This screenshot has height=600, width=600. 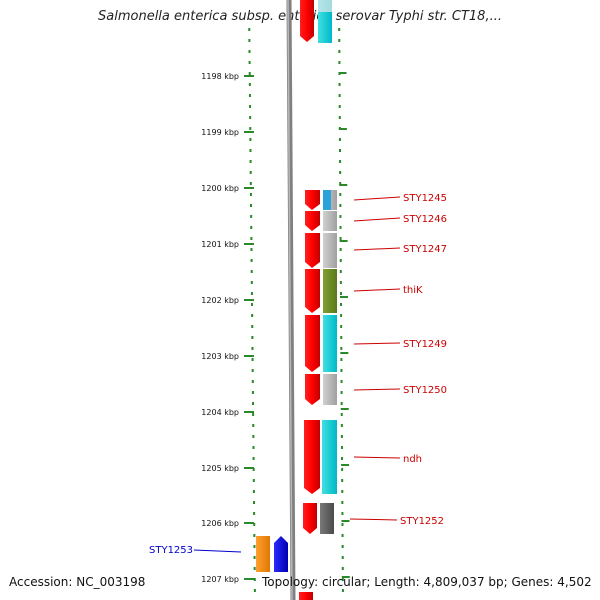 What do you see at coordinates (330, 343) in the screenshot?
I see `cog-block-STY1249` at bounding box center [330, 343].